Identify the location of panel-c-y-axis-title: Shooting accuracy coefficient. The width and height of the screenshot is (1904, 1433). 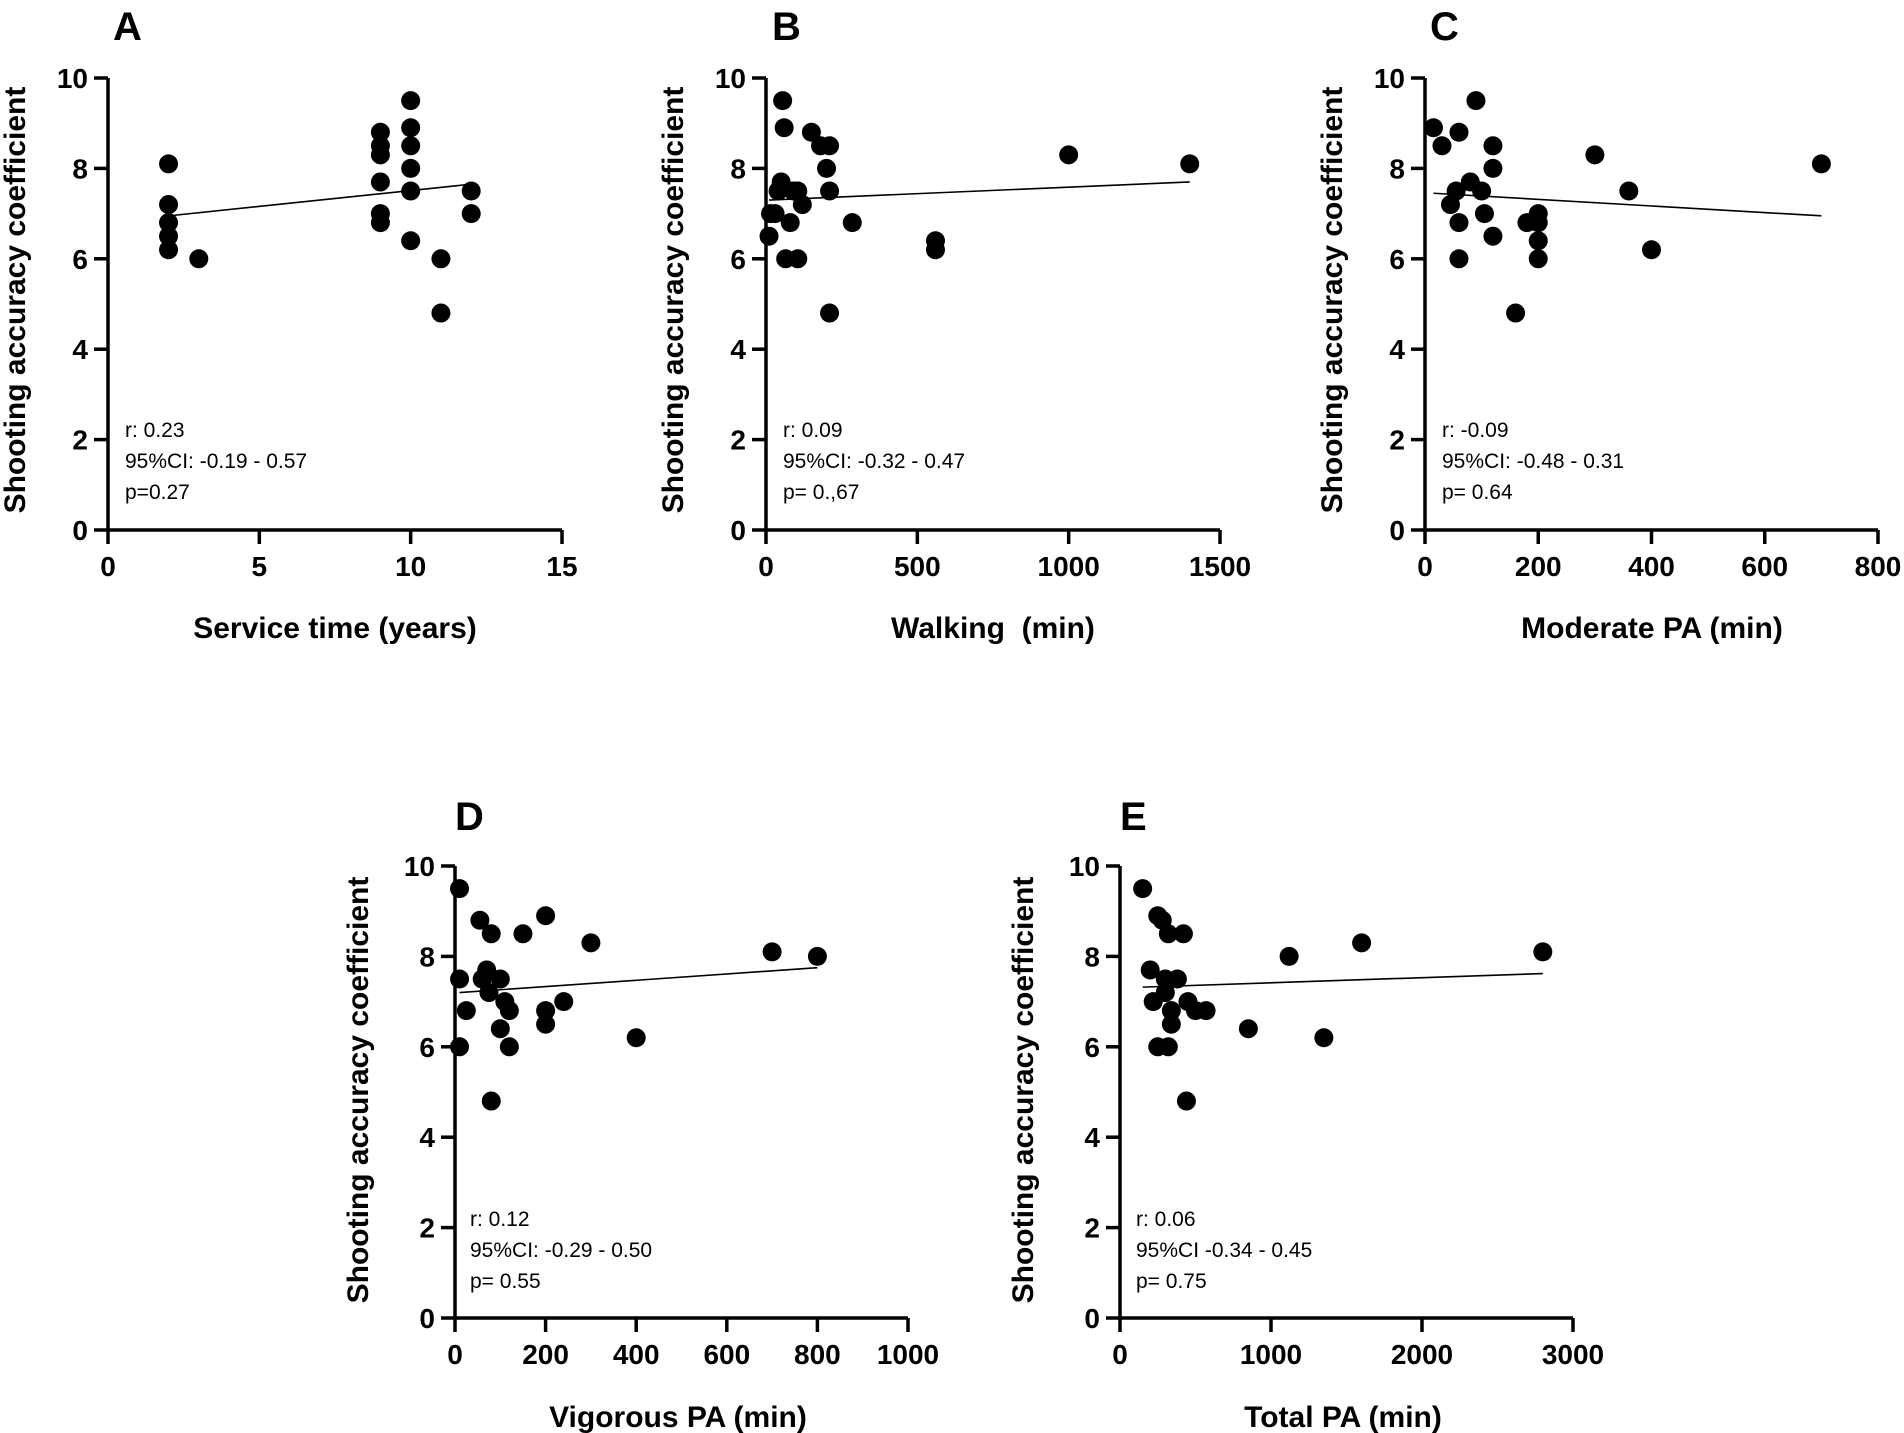
(1332, 300).